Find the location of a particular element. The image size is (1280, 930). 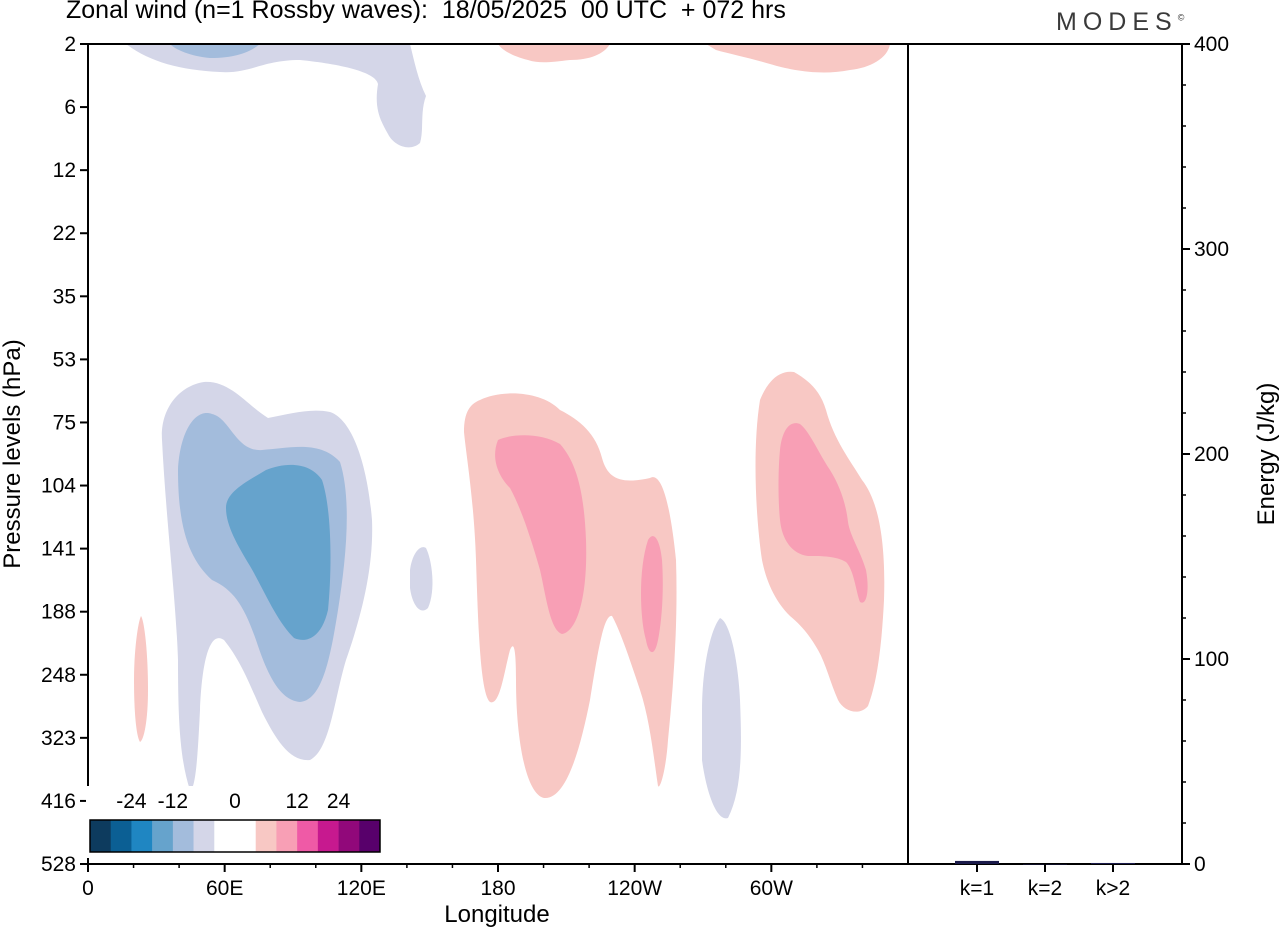

y-tick-label: 141 is located at coordinates (58, 549).